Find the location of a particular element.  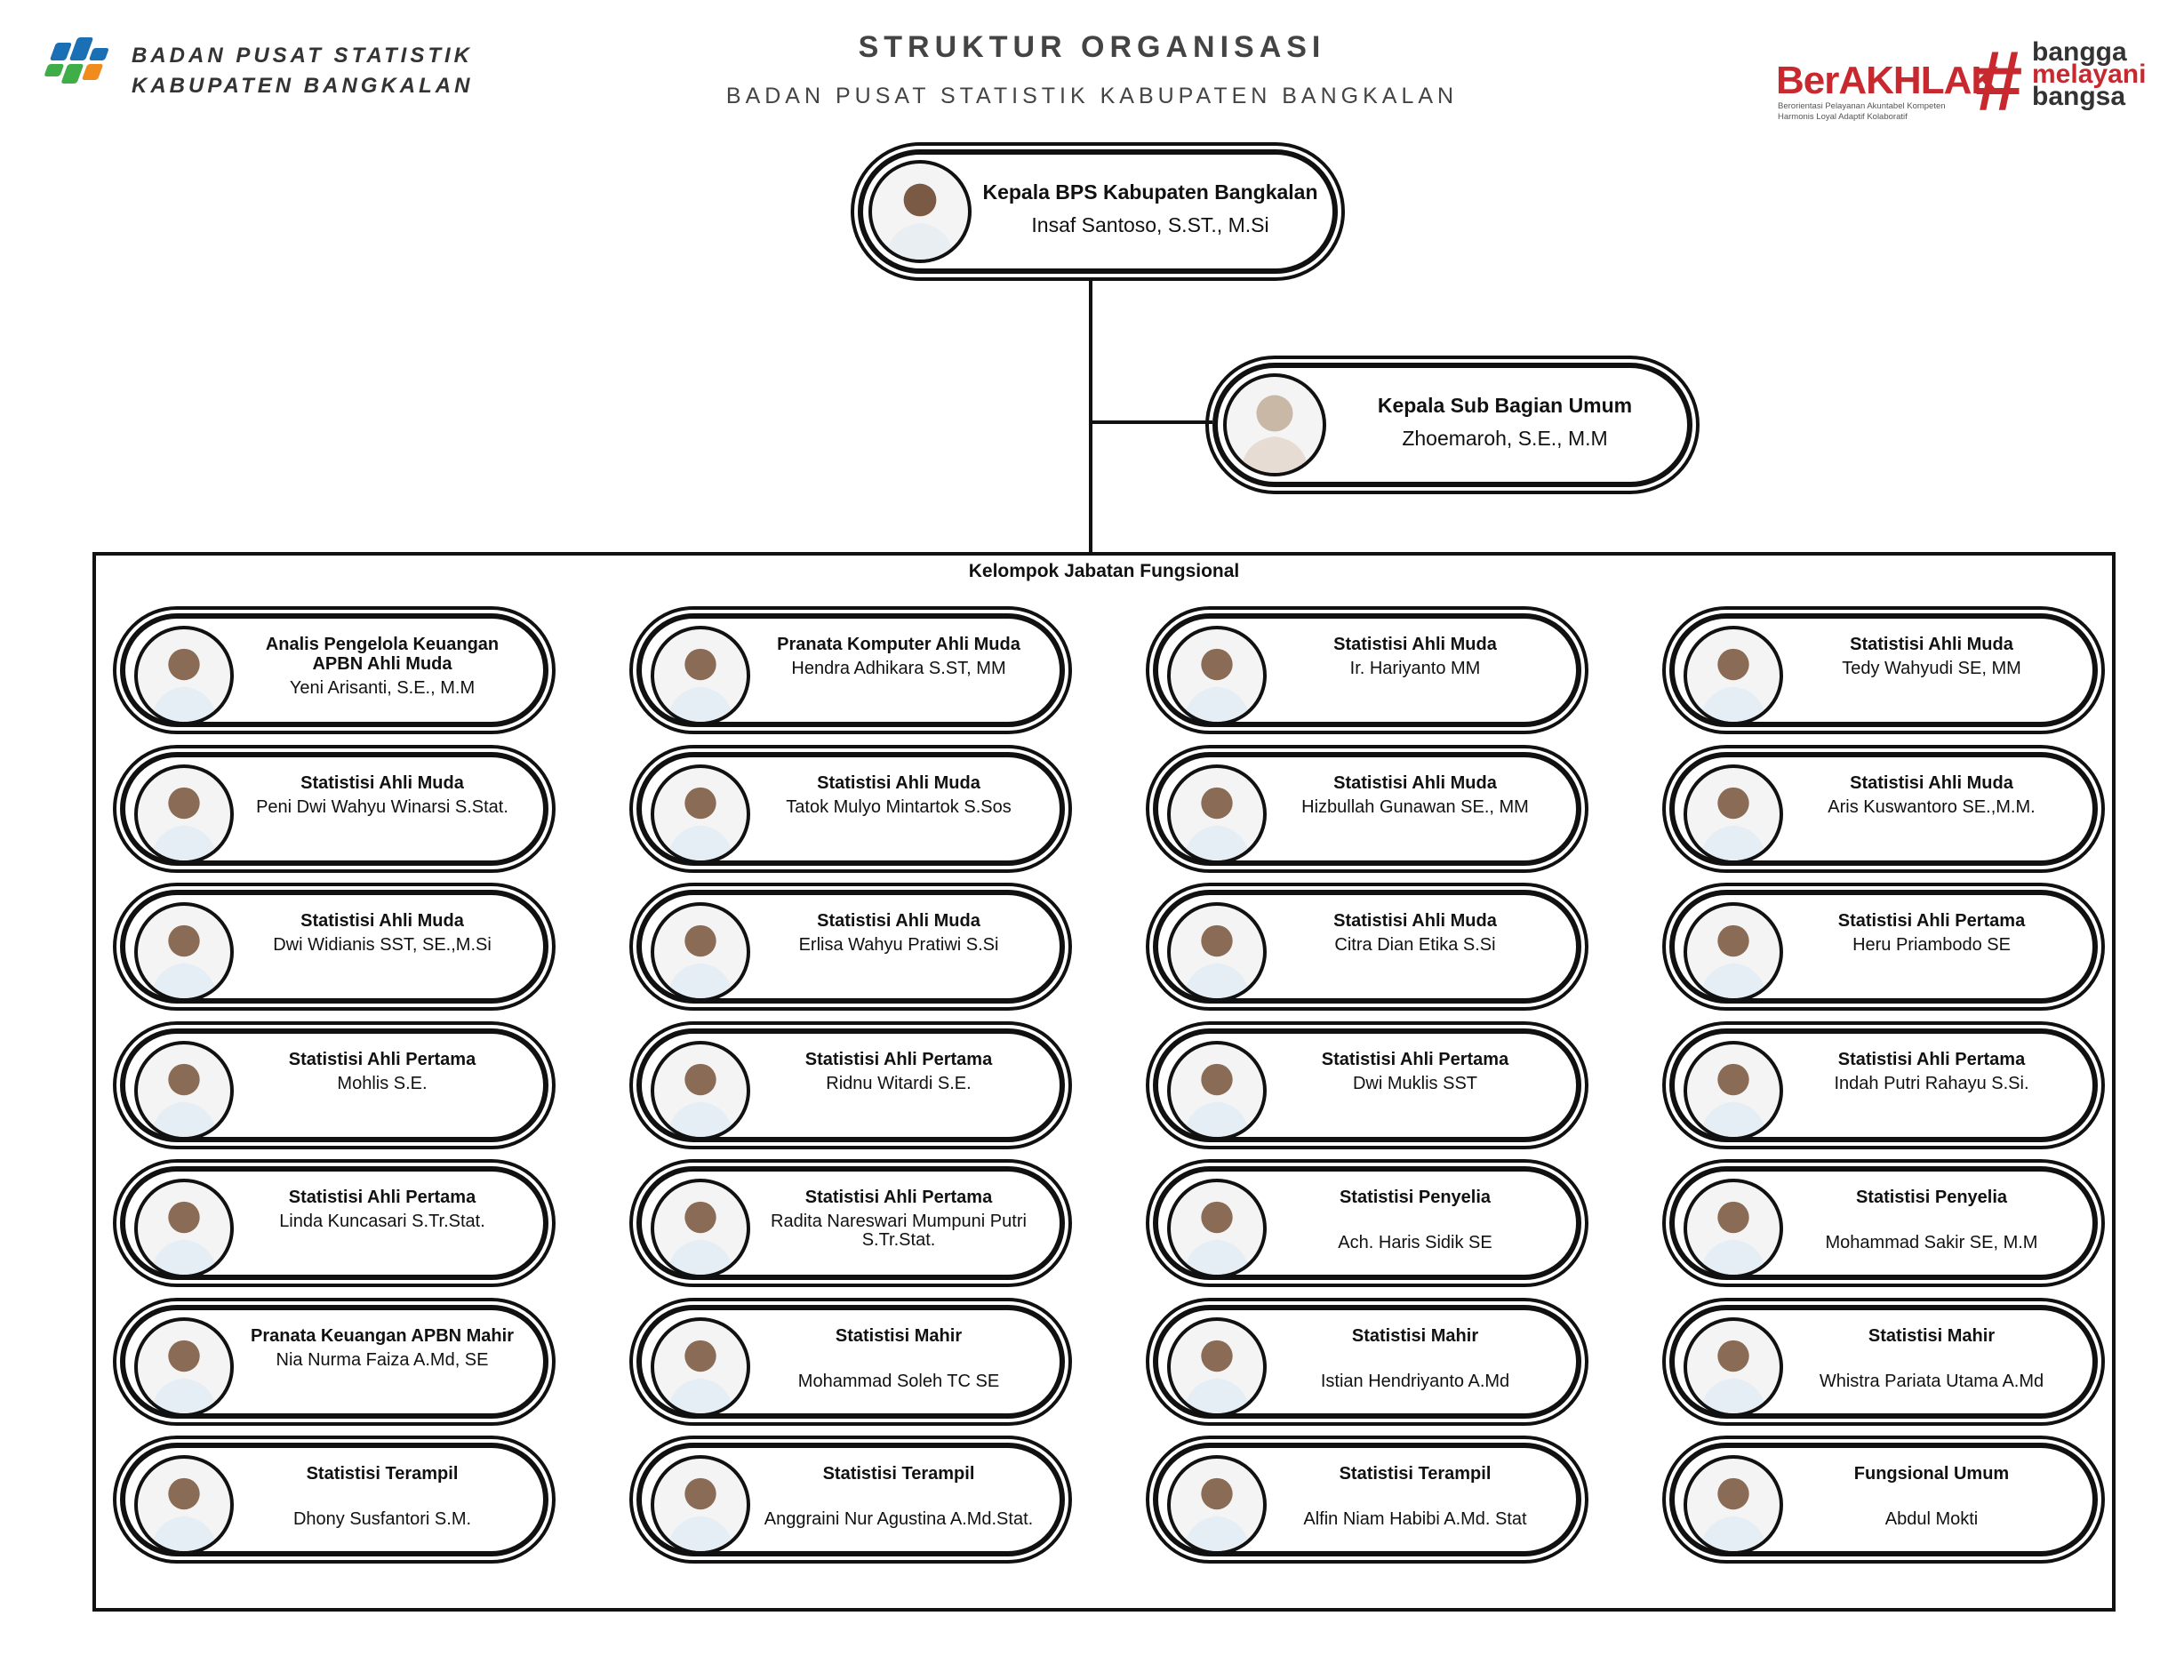

person-name: Mohammad Sakir SE, M.M is located at coordinates (1931, 1242).